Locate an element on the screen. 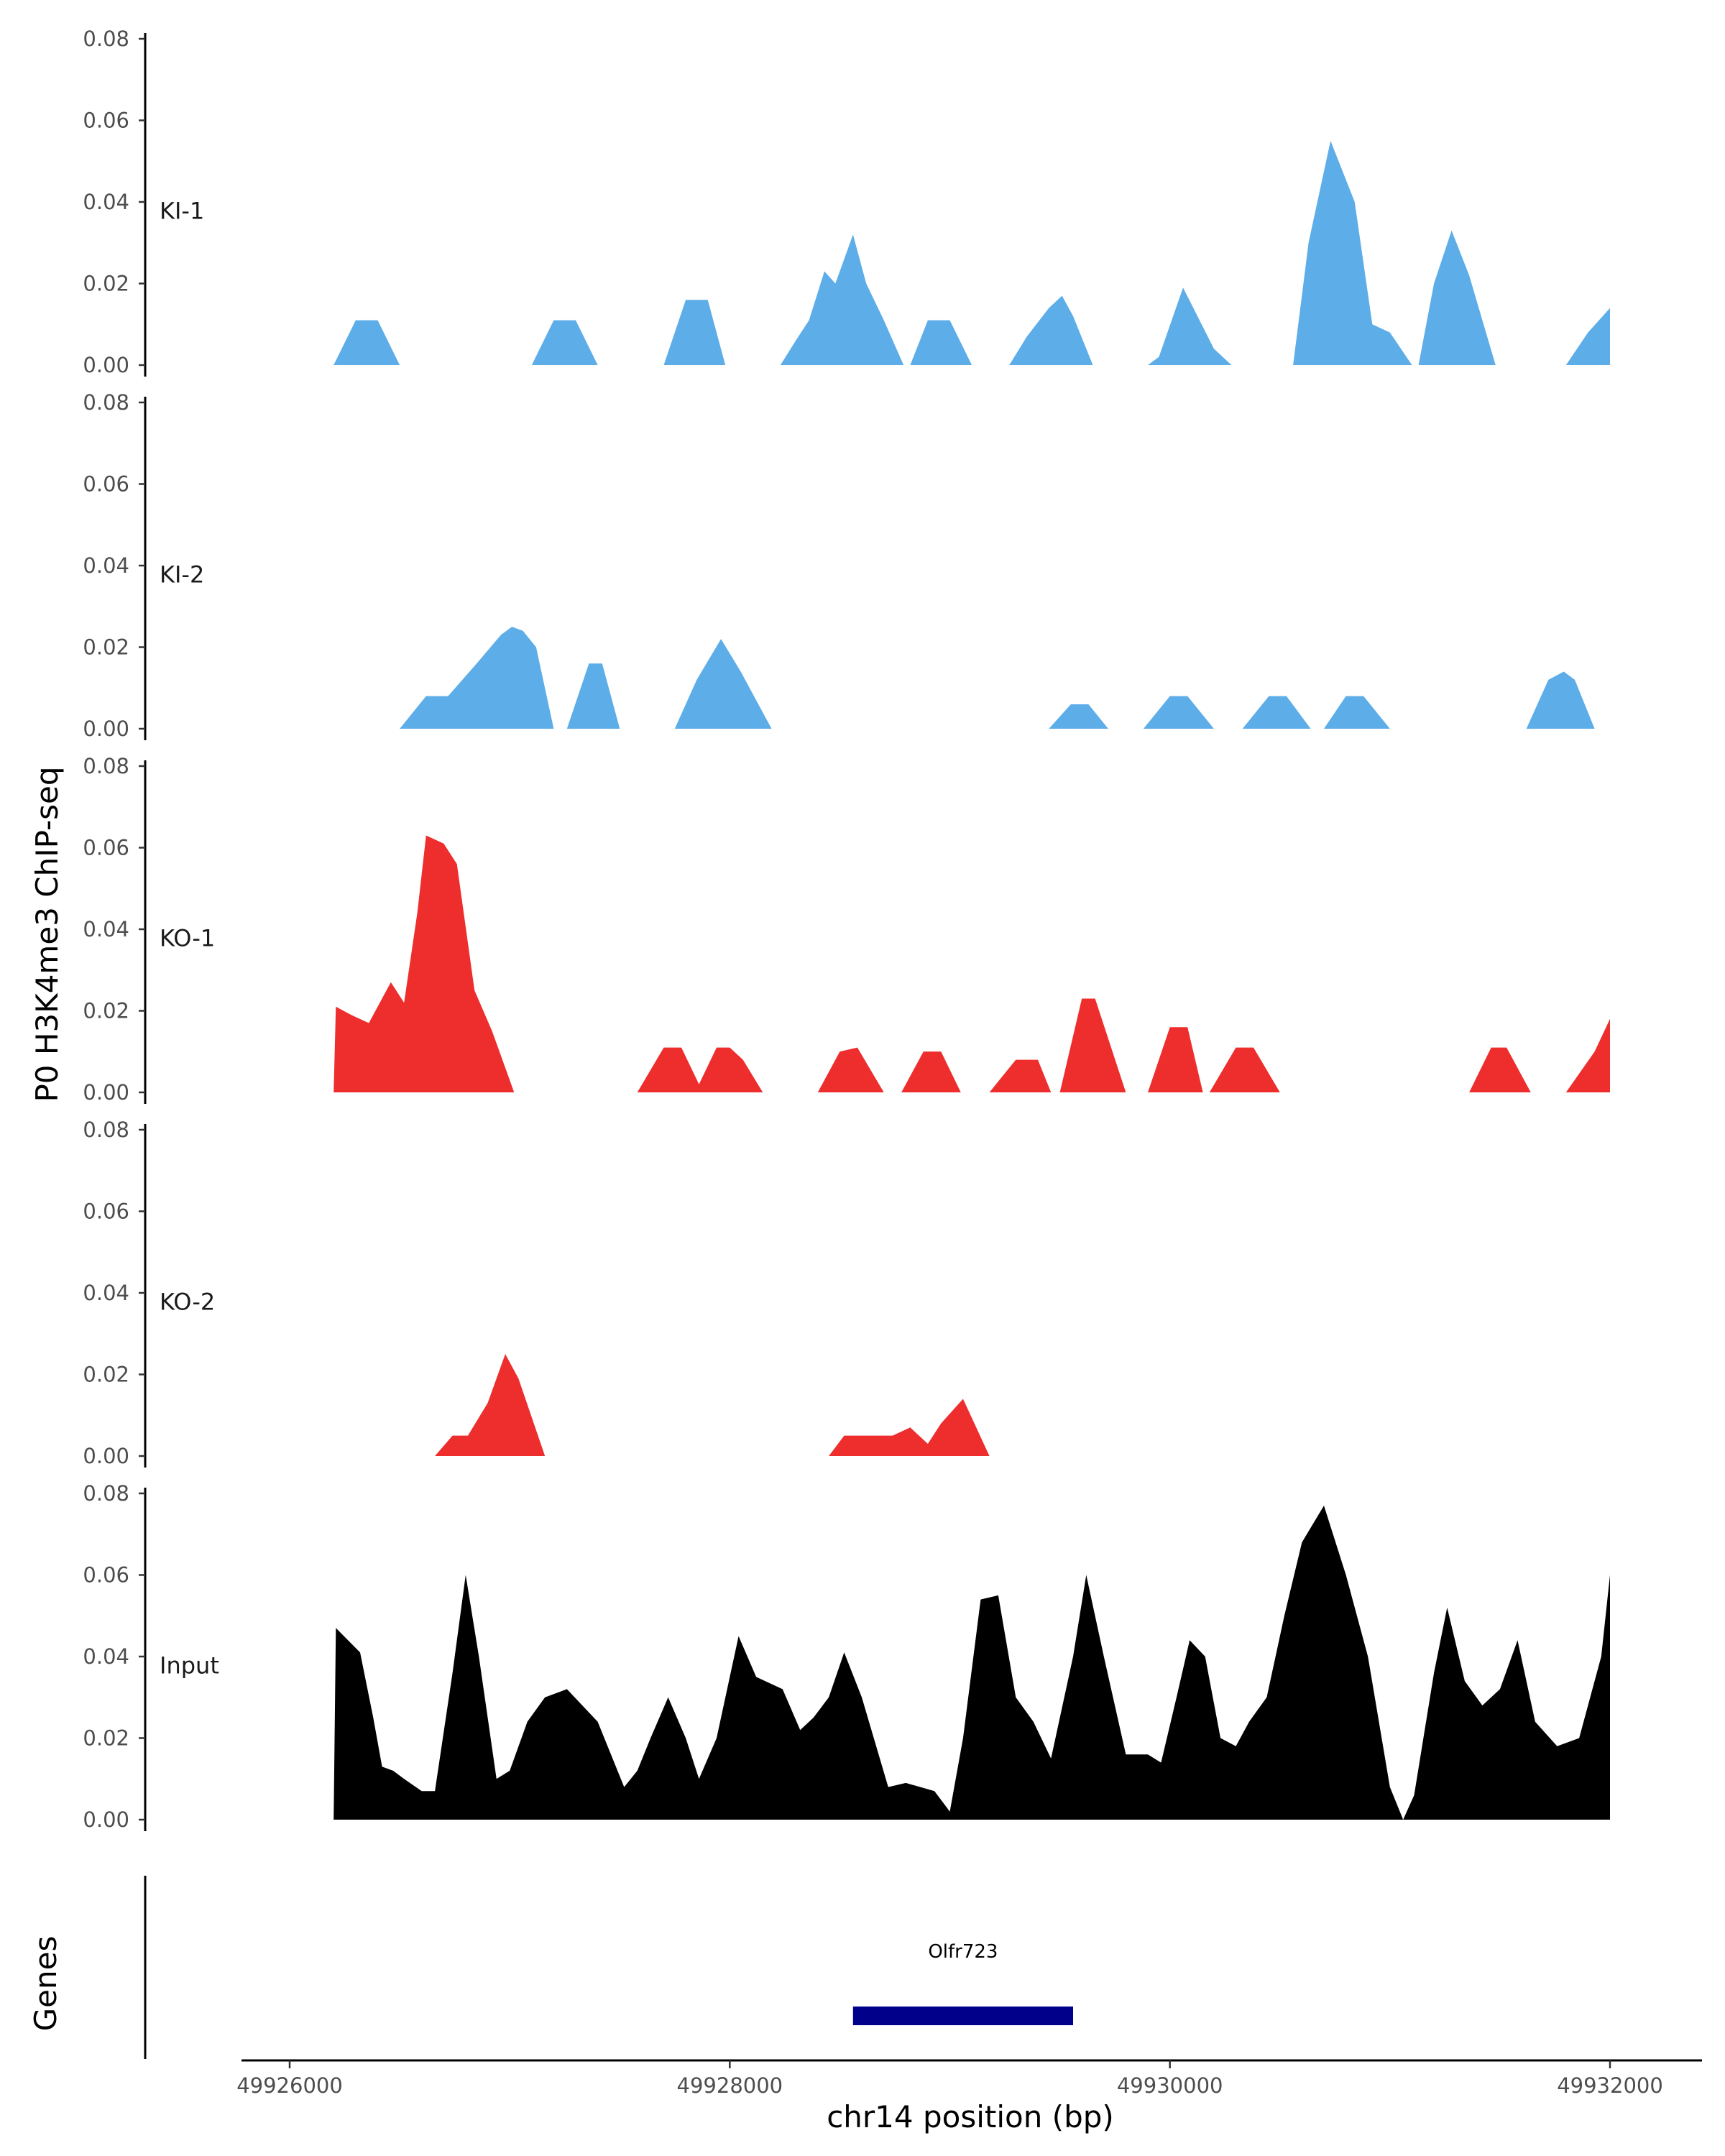 This screenshot has width=1725, height=2156. y-tick-label-ki-1: 0.08 is located at coordinates (106, 39).